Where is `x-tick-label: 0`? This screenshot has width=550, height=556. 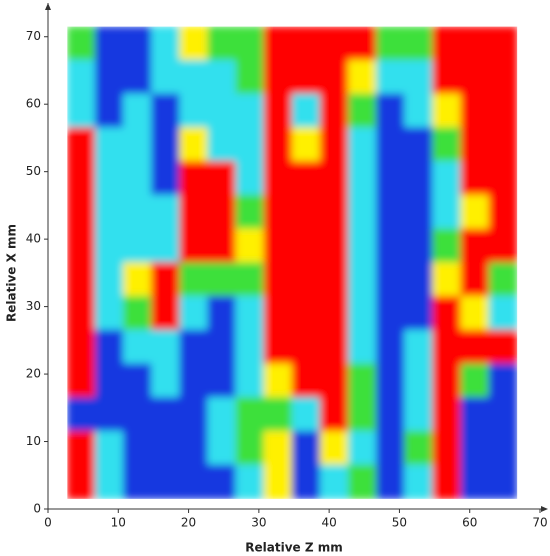
x-tick-label: 0 is located at coordinates (48, 523).